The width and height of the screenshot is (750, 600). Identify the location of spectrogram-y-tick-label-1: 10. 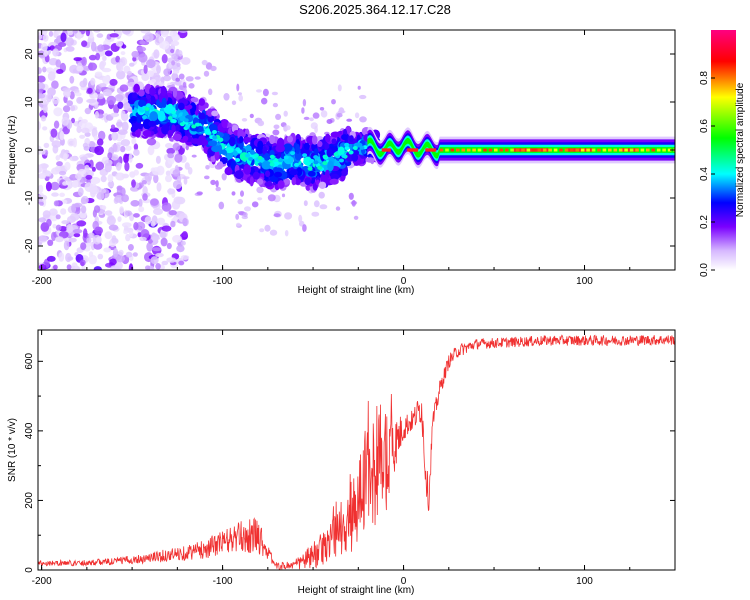
(29, 102).